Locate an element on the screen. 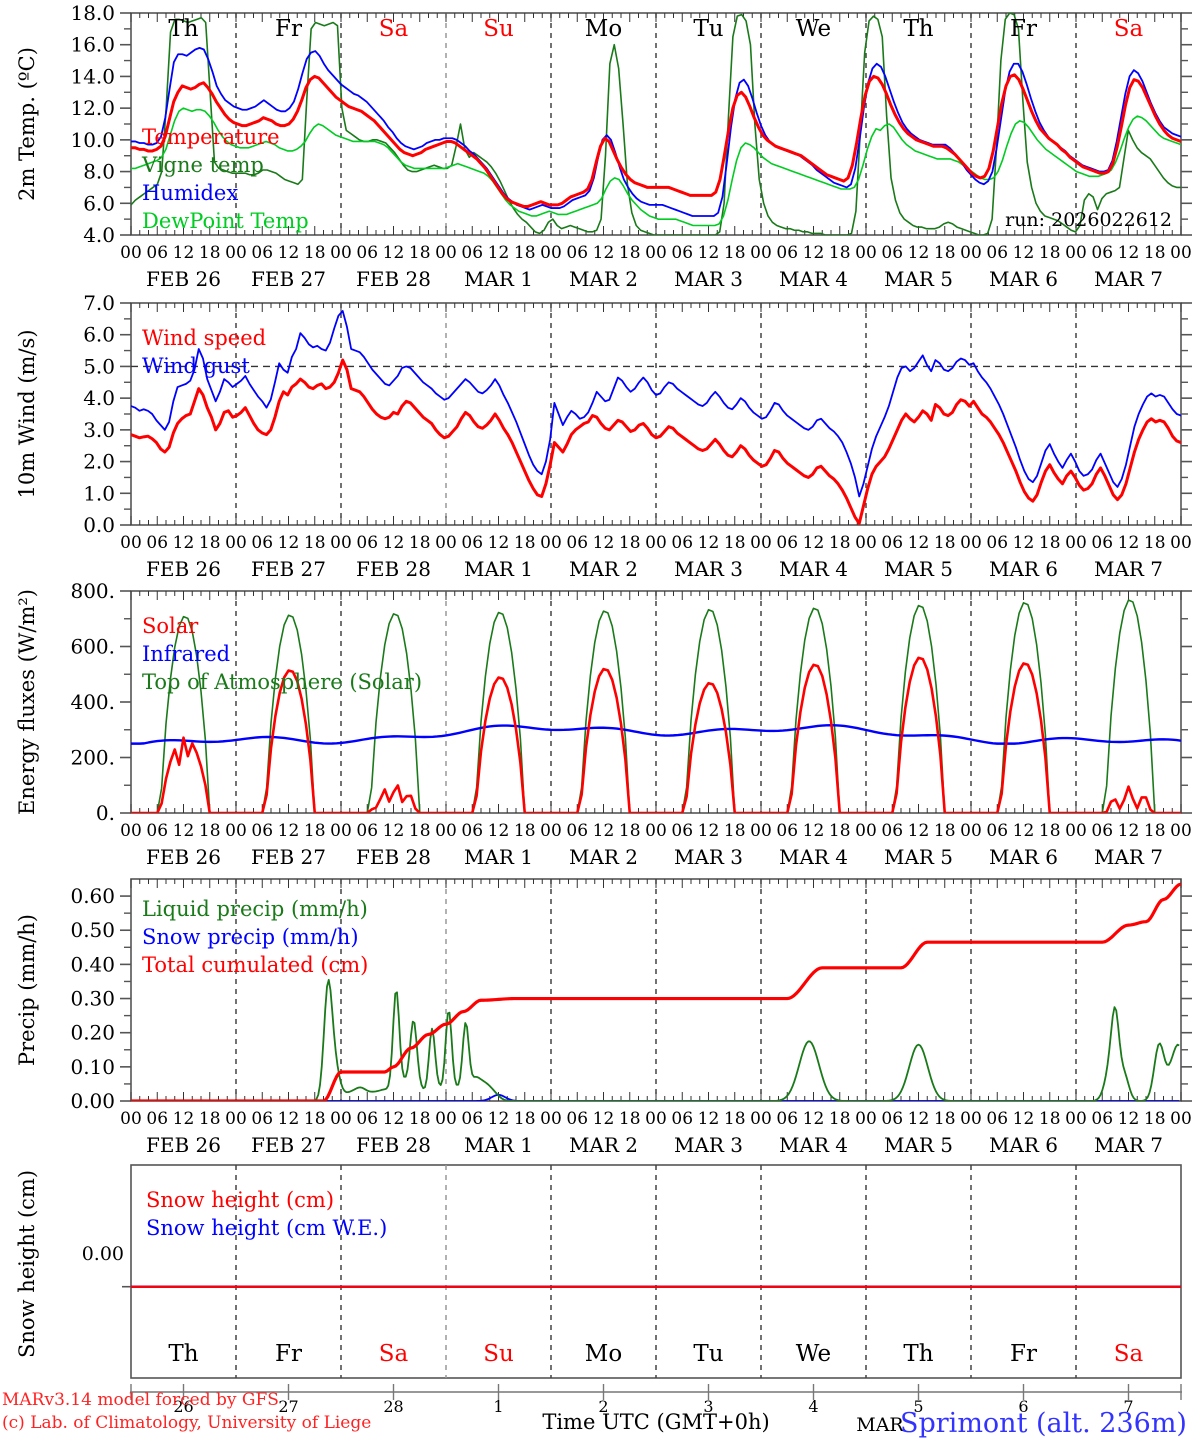  precip-y-tick-labels: 0.00 0.10 0.20 0.30 0.40 0.50 0.60 is located at coordinates (92, 998).